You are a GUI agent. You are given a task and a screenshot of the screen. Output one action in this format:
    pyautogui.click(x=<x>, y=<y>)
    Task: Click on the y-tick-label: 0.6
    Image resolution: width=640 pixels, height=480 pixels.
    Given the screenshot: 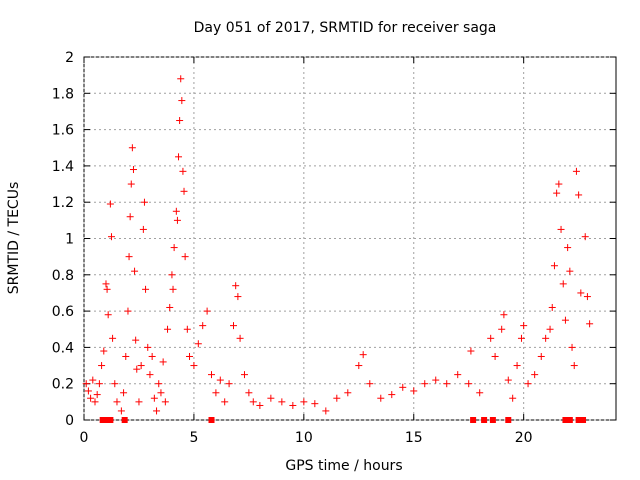 What is the action you would take?
    pyautogui.click(x=63, y=312)
    